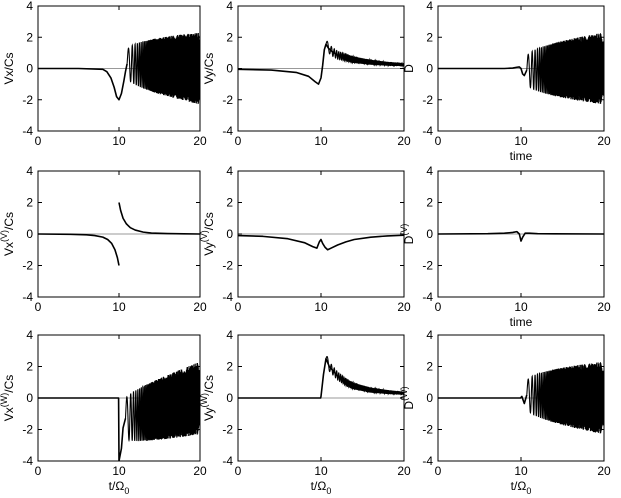  What do you see at coordinates (209, 69) in the screenshot?
I see `y-axis-label: Vy/Cs` at bounding box center [209, 69].